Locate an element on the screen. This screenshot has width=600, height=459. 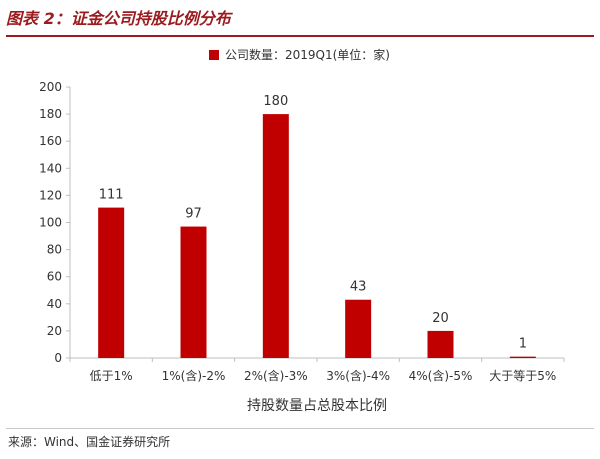
y-tick-label: 20 is located at coordinates (54, 331).